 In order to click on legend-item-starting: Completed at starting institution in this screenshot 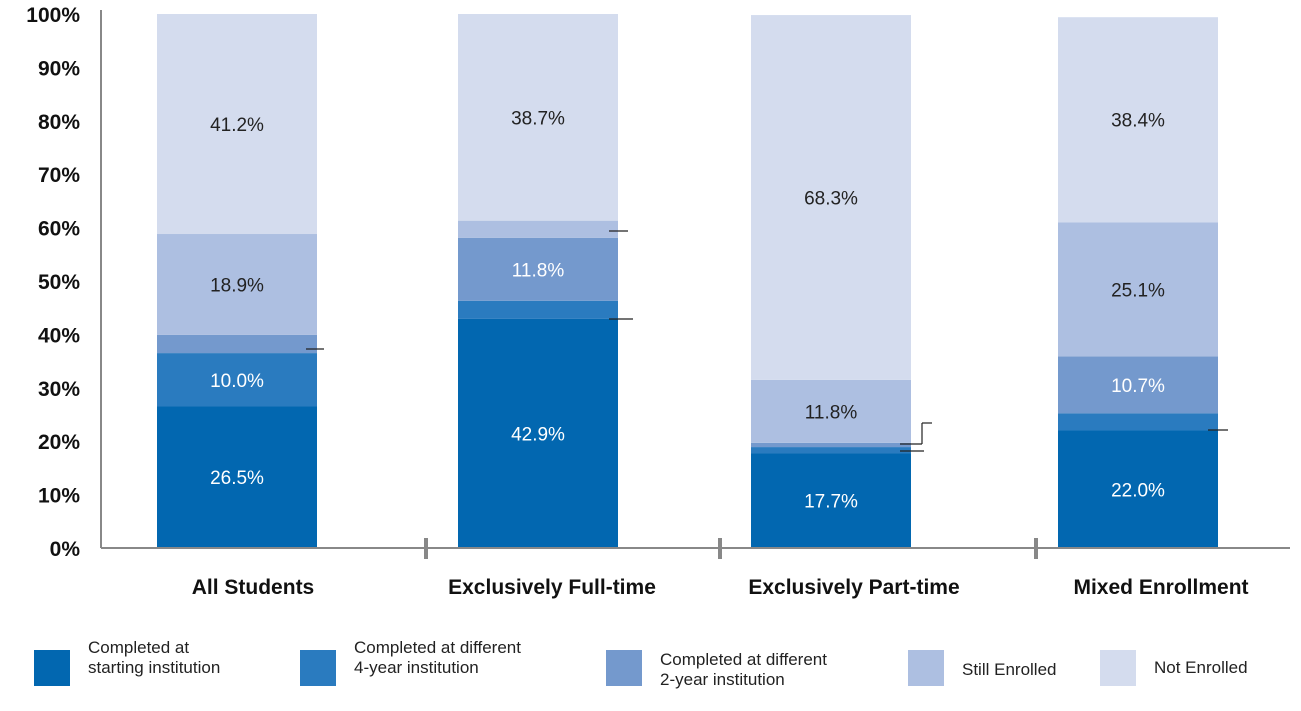, I will do `click(127, 662)`.